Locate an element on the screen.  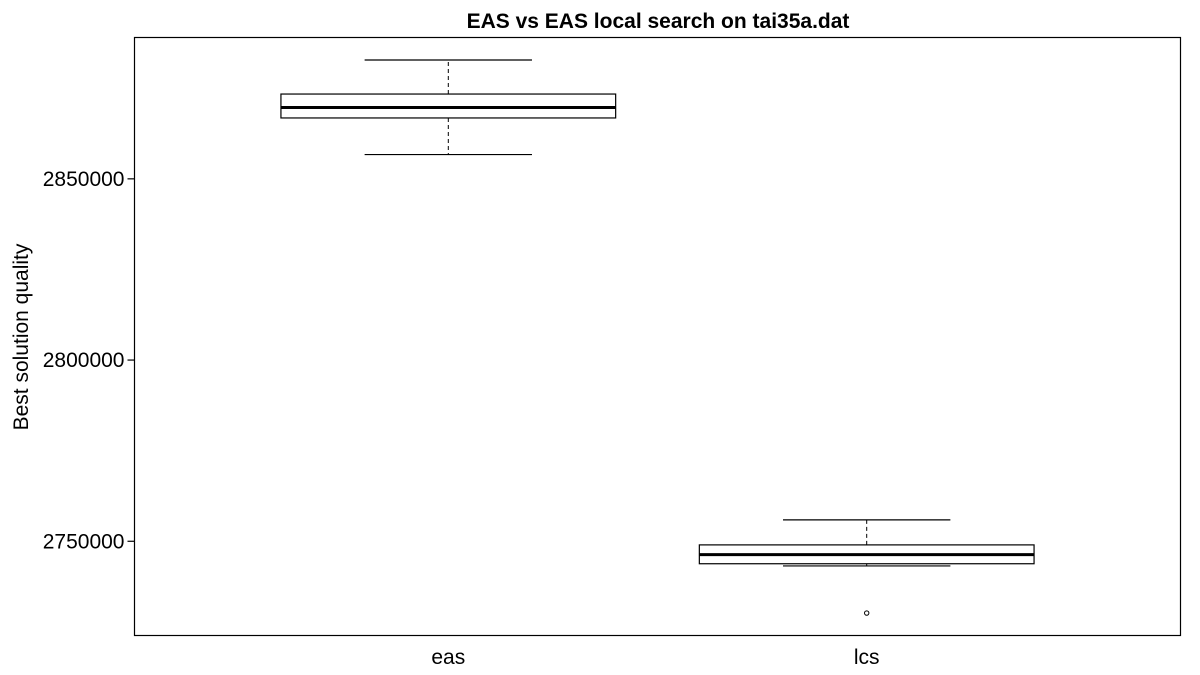
x-axis: eas lcs is located at coordinates (655, 657).